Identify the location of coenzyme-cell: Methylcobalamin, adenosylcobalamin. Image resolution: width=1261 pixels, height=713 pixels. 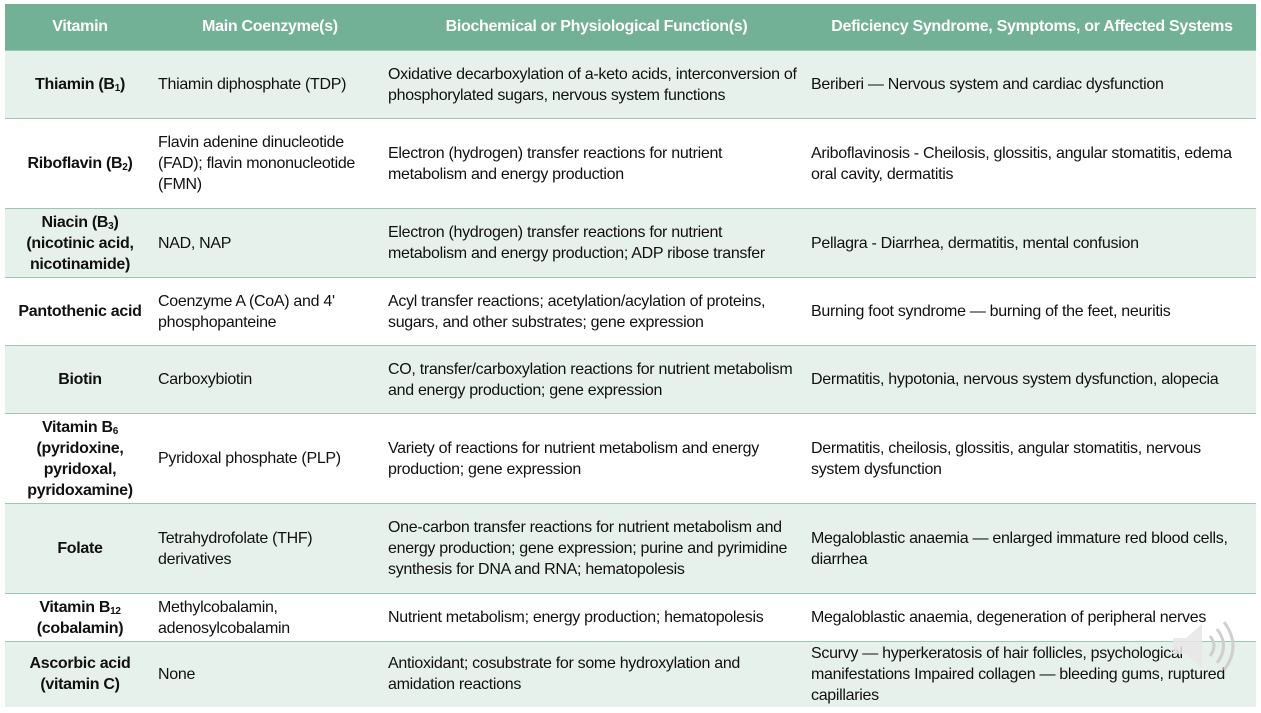
(270, 617).